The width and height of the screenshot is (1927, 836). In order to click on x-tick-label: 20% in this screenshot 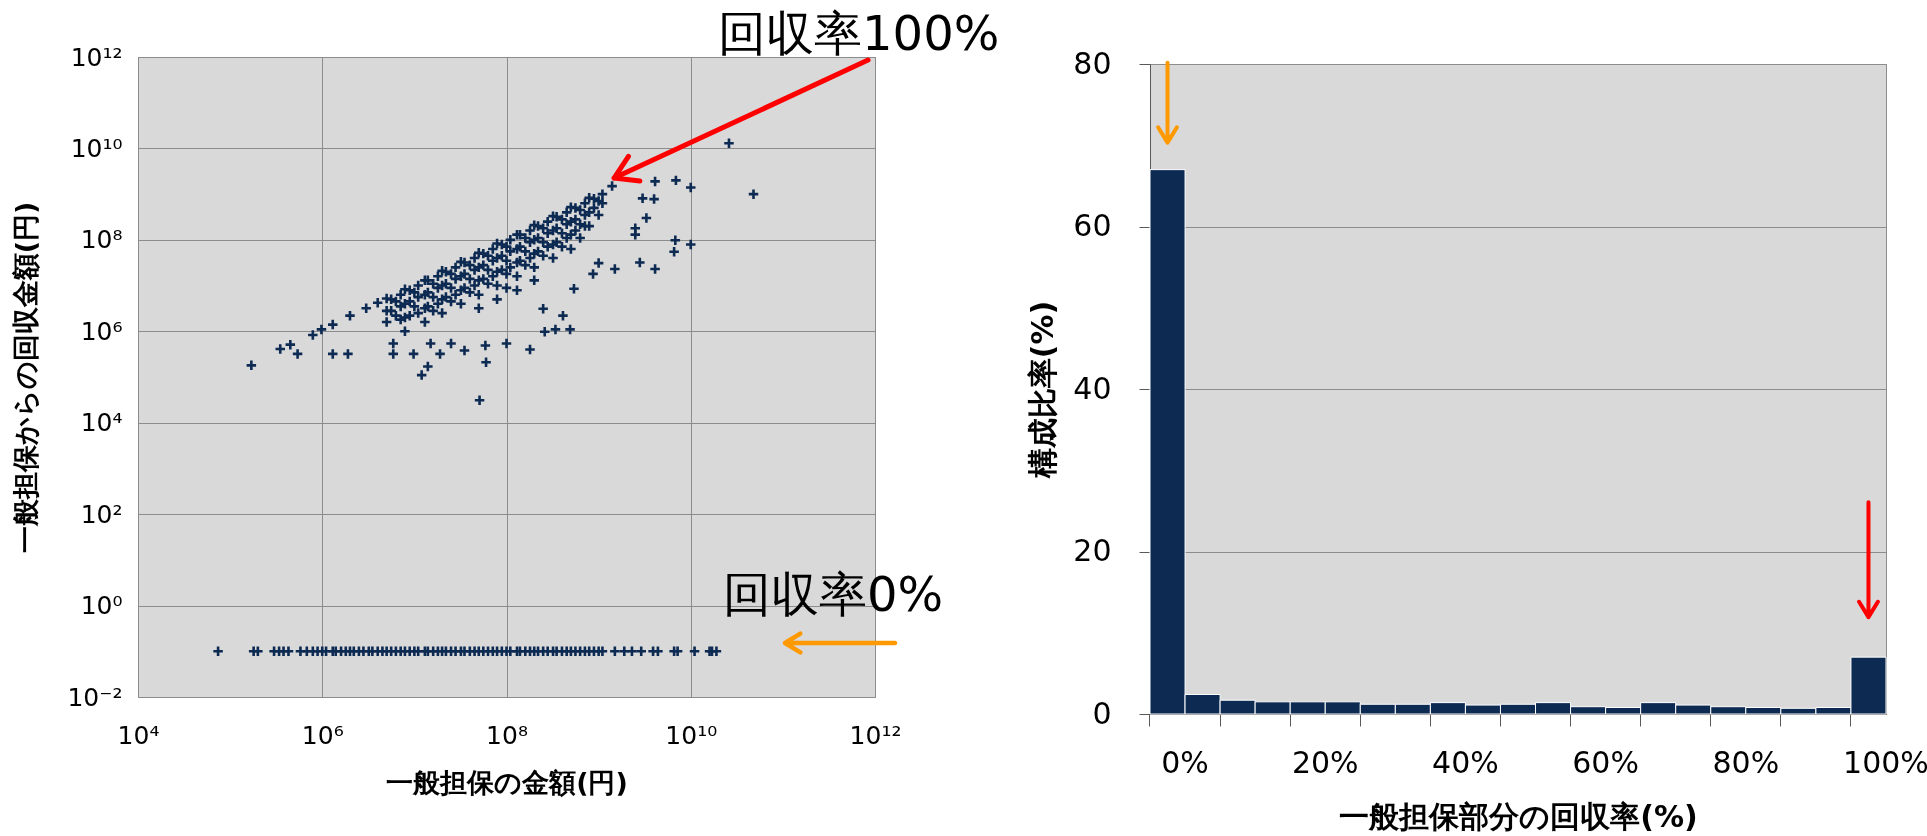, I will do `click(1325, 762)`.